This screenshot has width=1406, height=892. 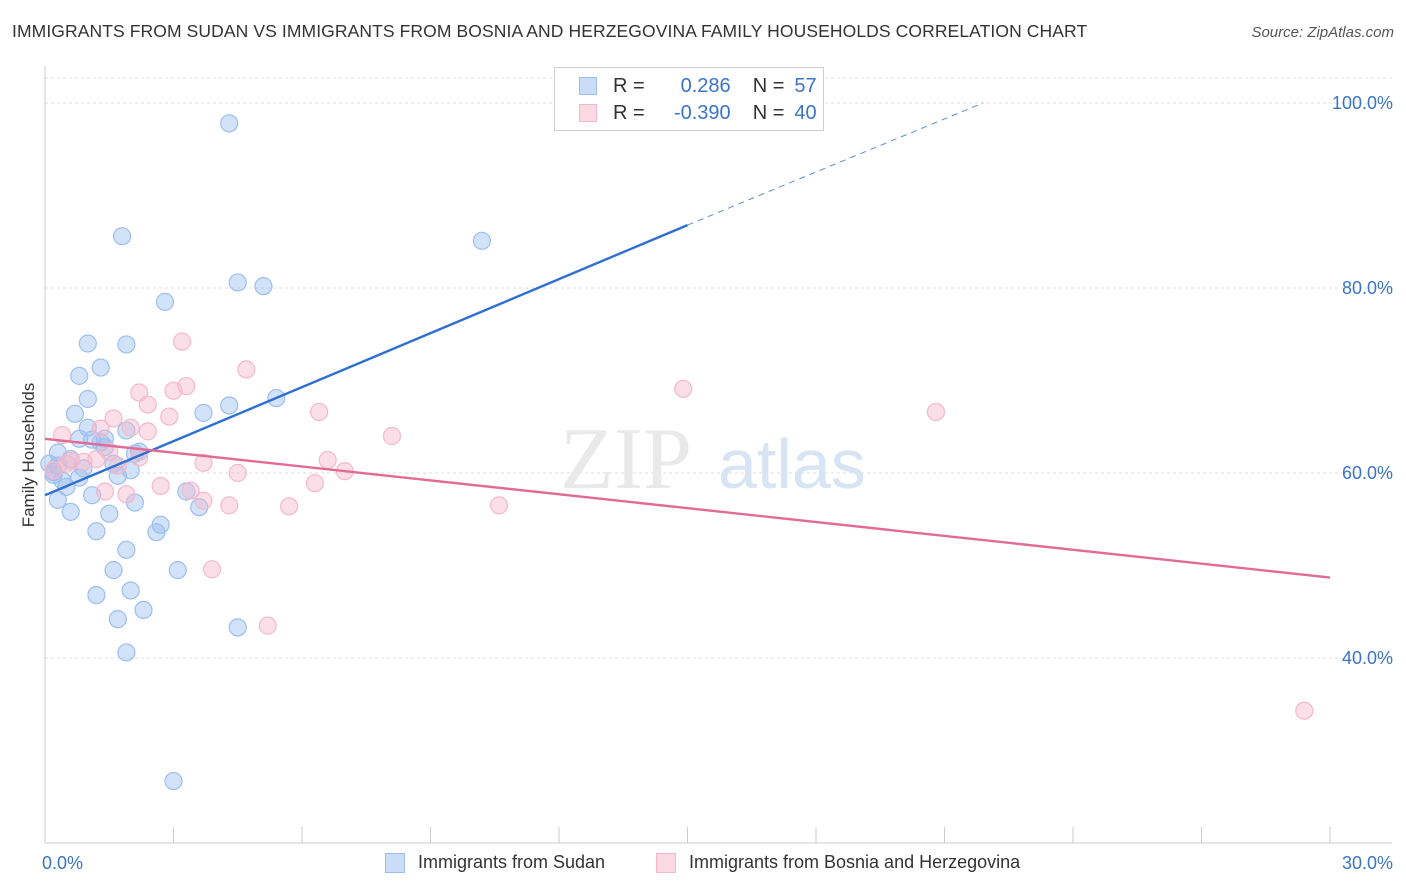 I want to click on y-axis-label: Family Households, so click(x=28, y=455).